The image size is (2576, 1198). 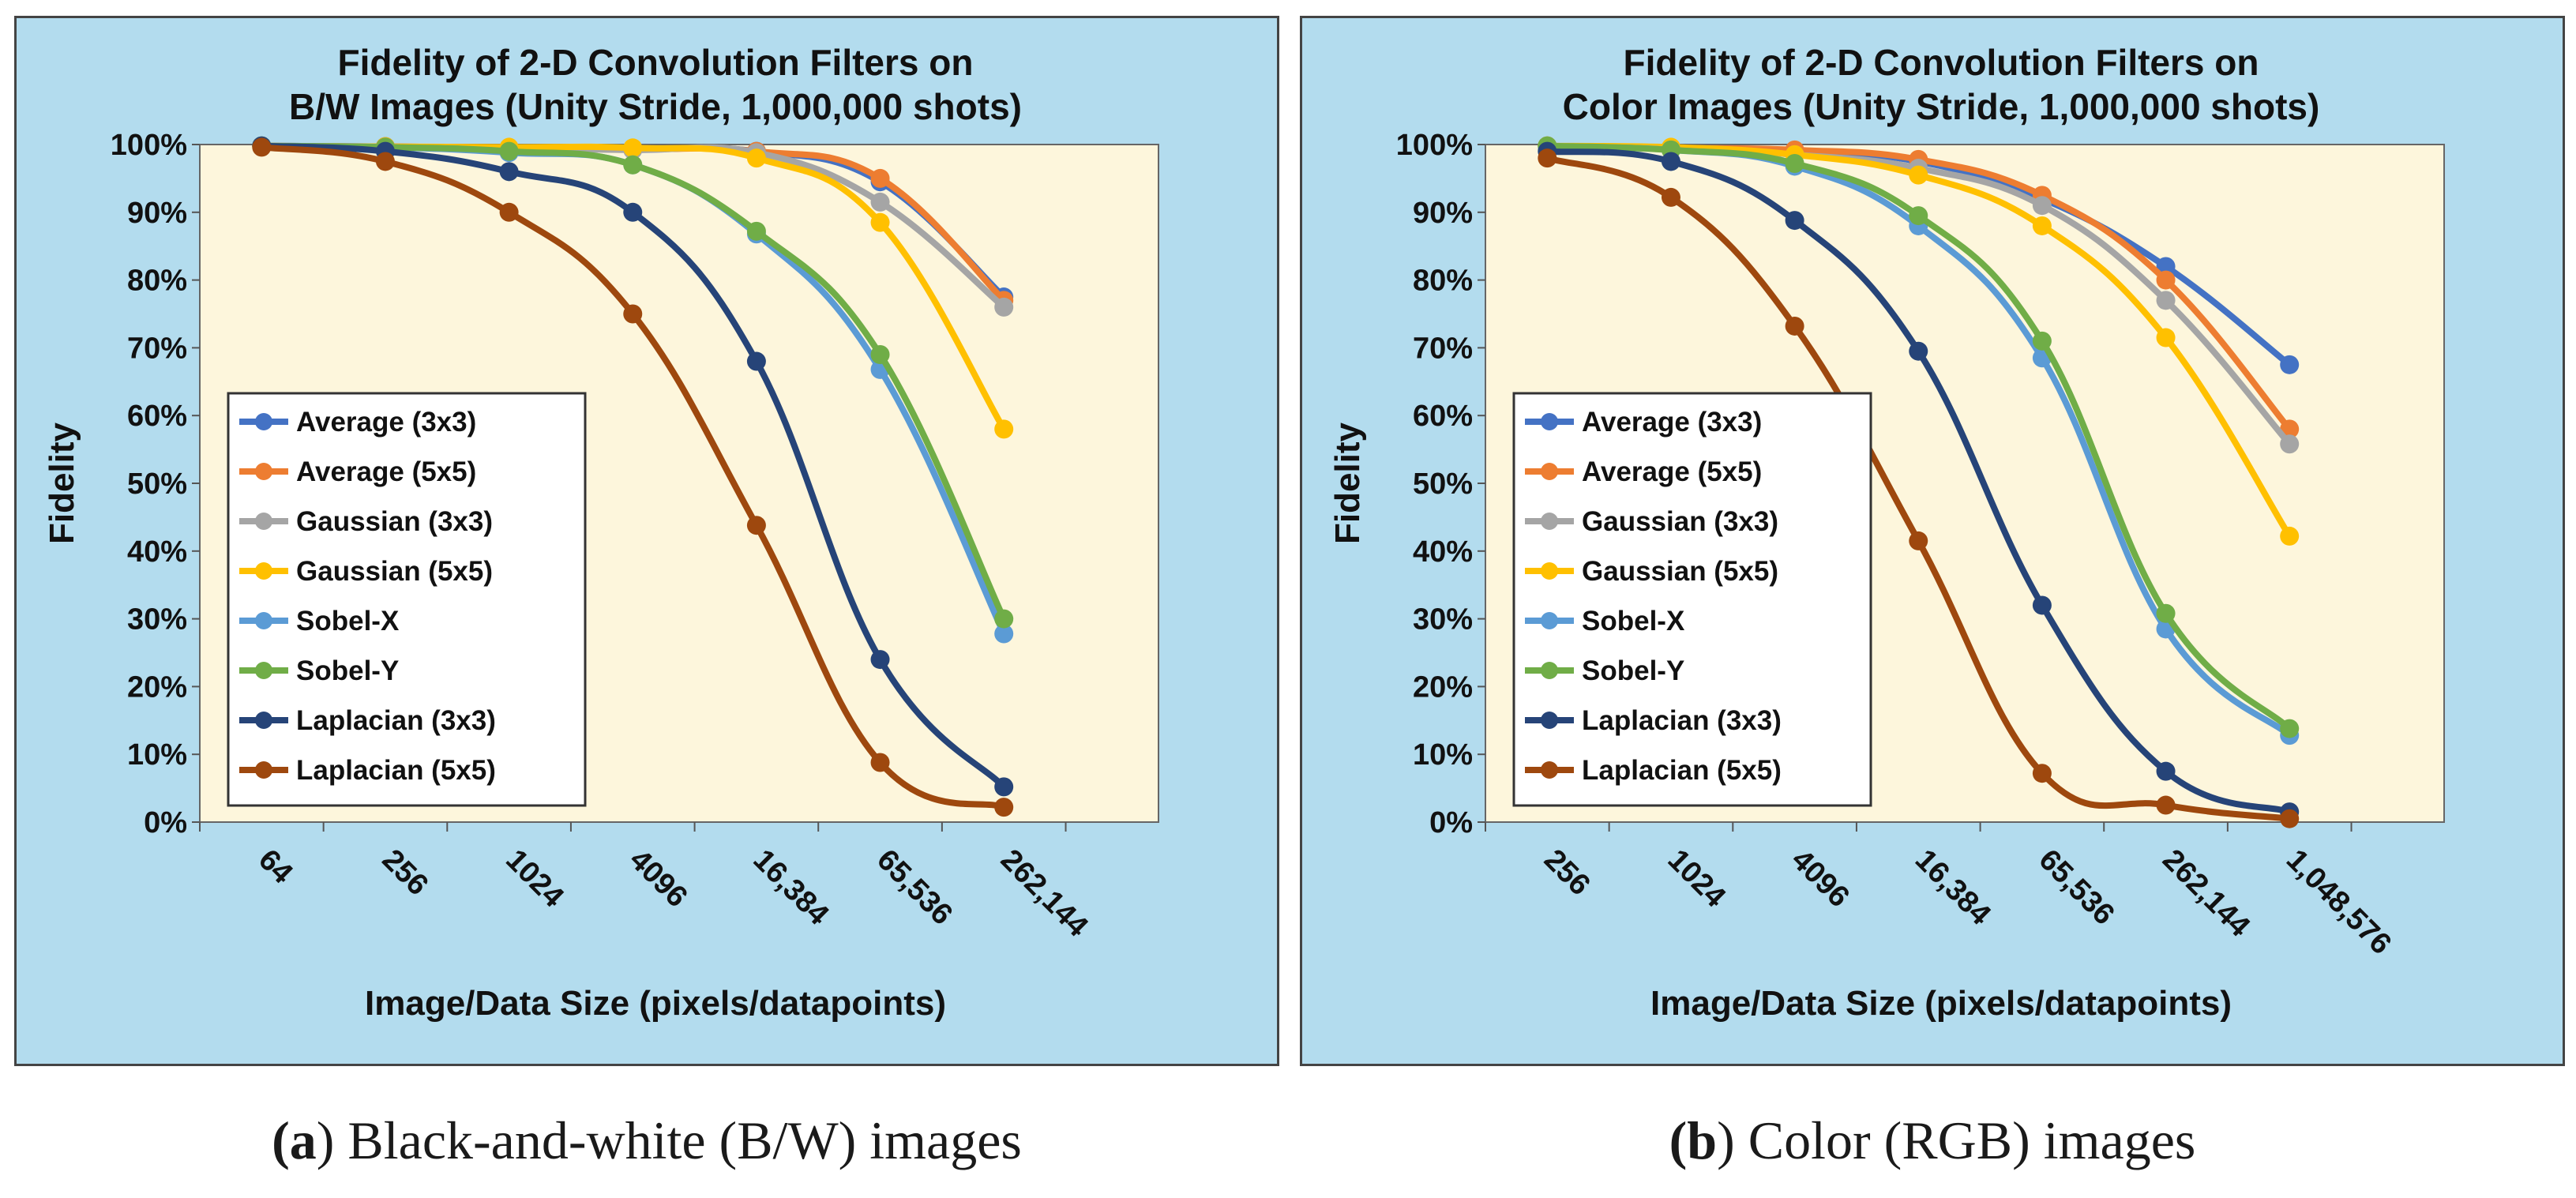 I want to click on color-y-tick-label: 60%, so click(x=1443, y=417).